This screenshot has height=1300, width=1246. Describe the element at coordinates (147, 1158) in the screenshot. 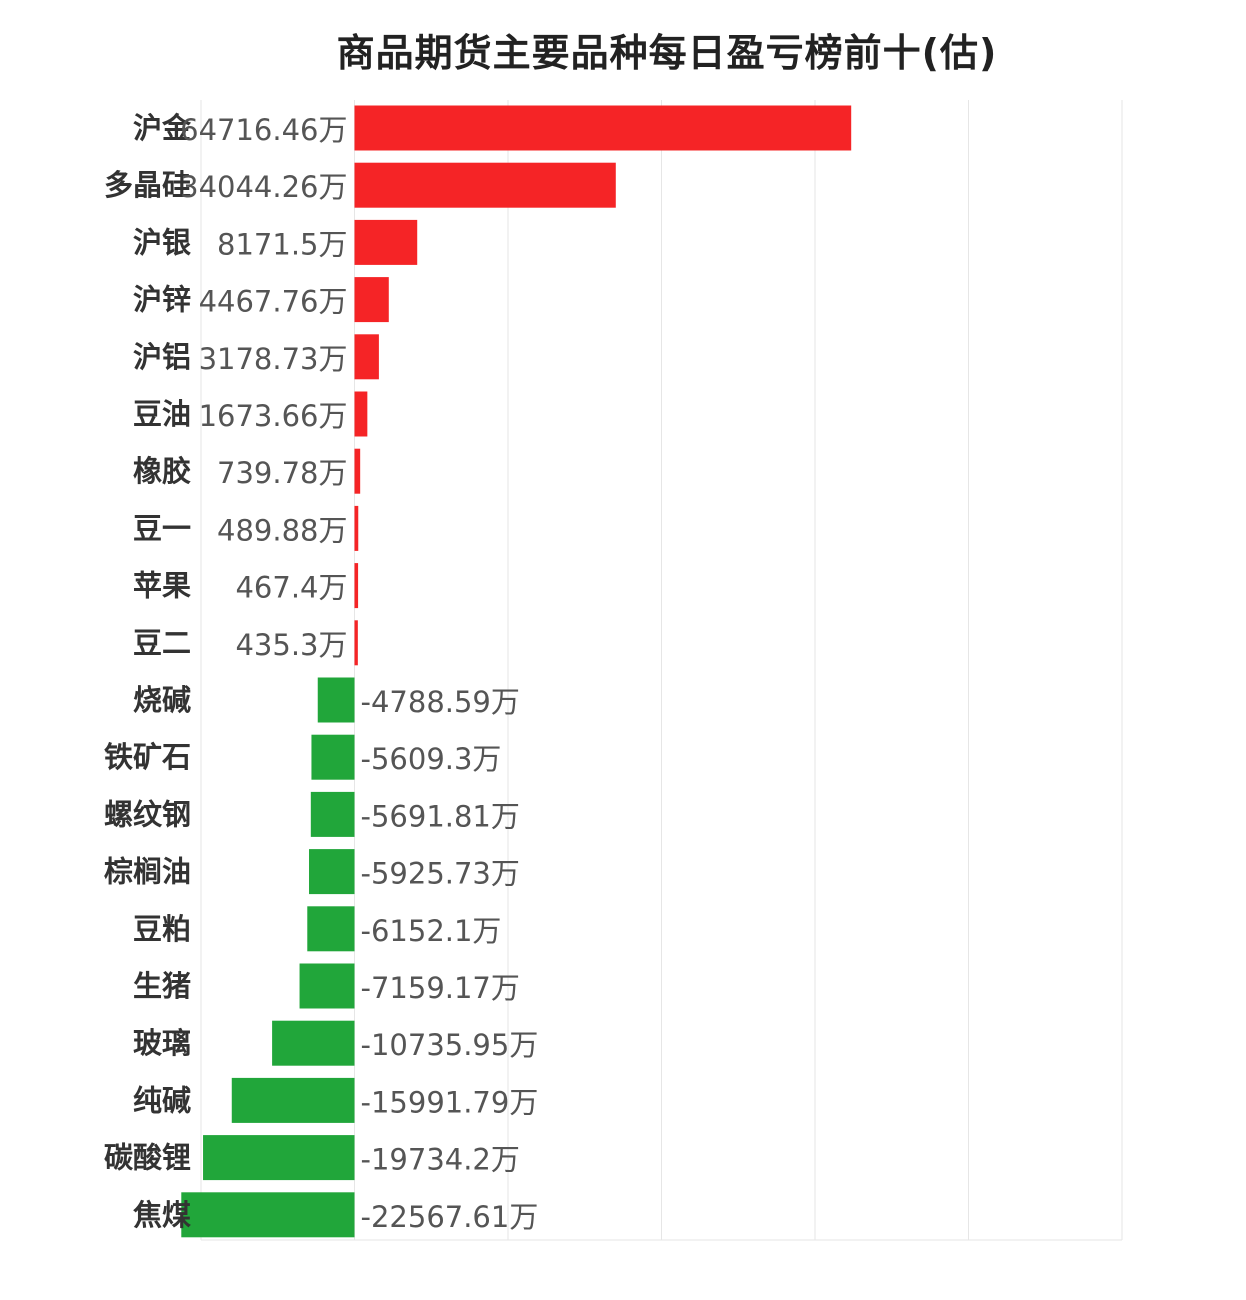

I see `category-label: 碳酸锂` at that location.